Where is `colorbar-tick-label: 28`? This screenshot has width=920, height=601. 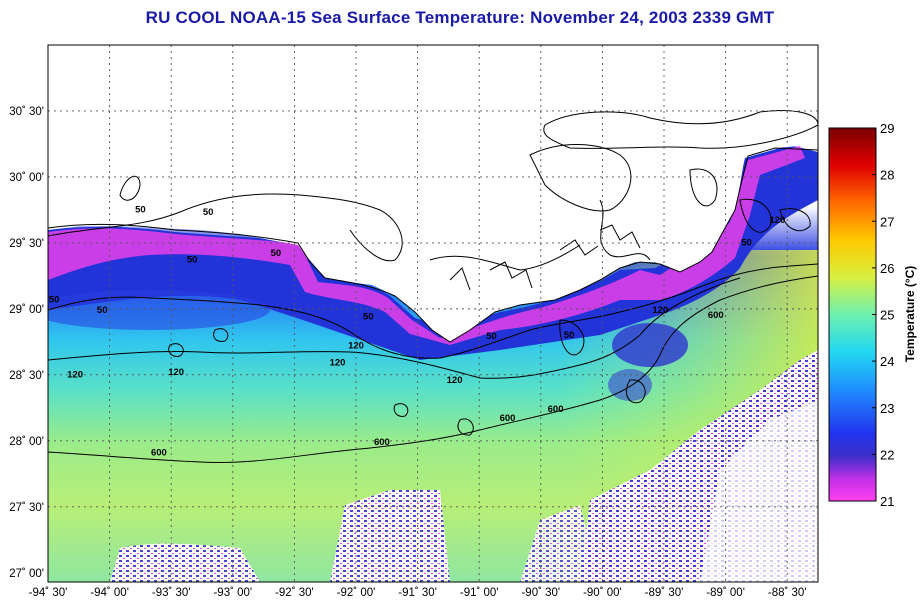
colorbar-tick-label: 28 is located at coordinates (887, 175).